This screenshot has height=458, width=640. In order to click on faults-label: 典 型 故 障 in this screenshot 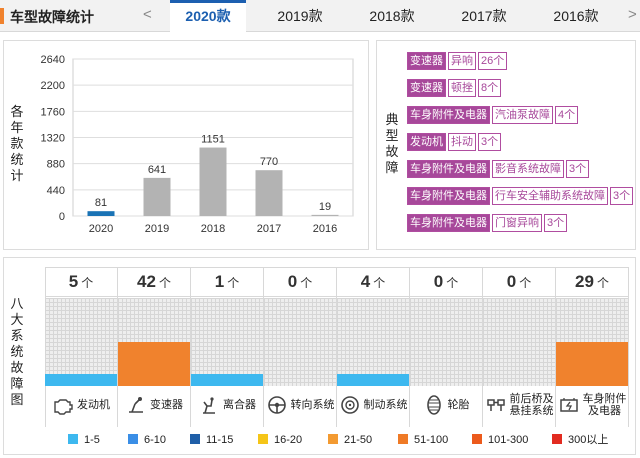, I will do `click(392, 144)`.